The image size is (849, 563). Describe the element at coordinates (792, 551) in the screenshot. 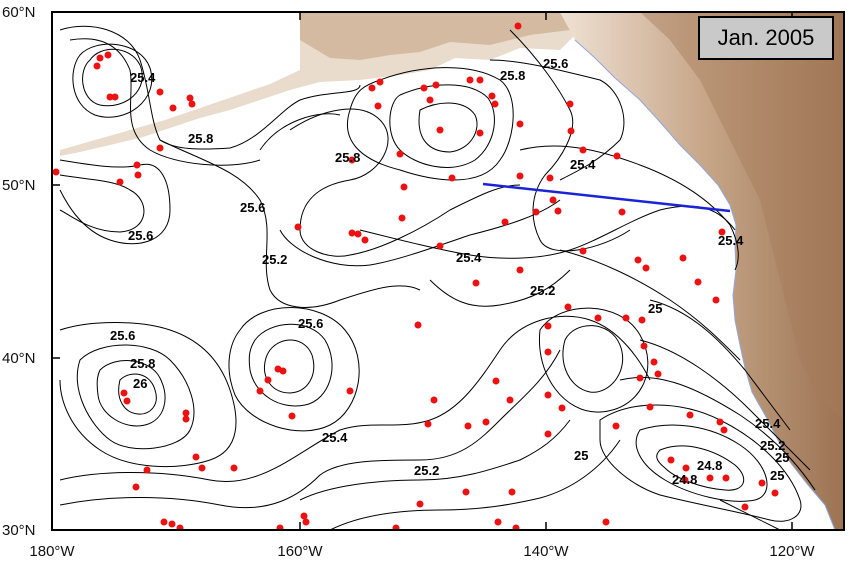

I see `lon-tick-label: 120°W` at that location.